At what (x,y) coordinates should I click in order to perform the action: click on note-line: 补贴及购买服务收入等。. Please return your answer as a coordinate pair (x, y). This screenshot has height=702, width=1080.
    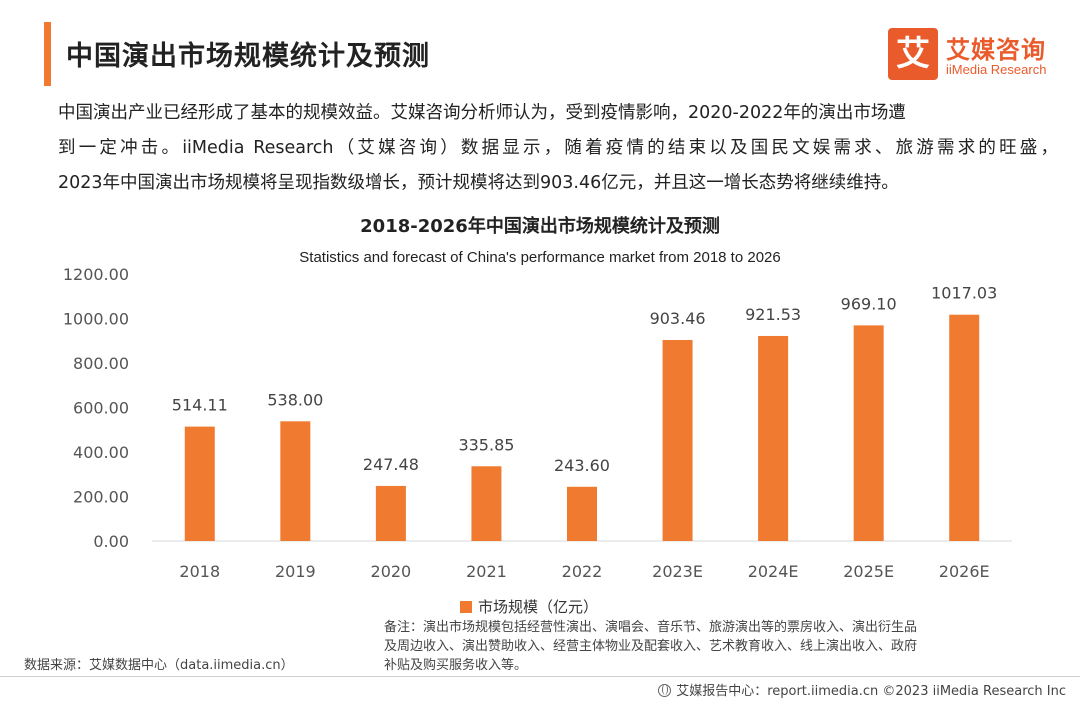
    Looking at the image, I should click on (456, 665).